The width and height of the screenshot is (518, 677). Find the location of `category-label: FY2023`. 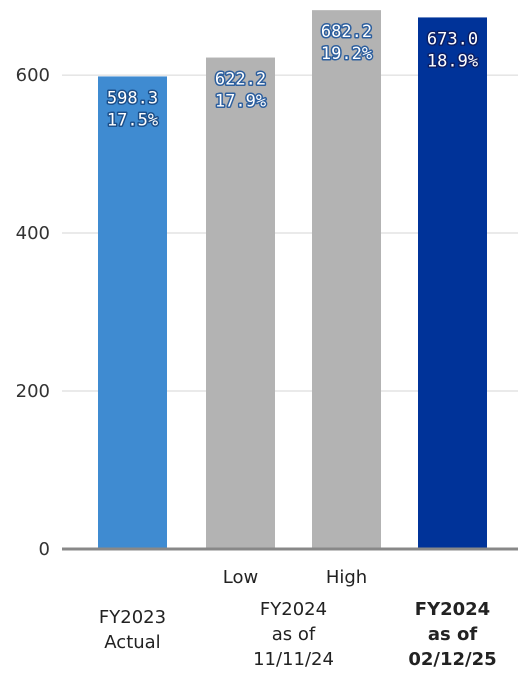

category-label: FY2023 is located at coordinates (132, 617).